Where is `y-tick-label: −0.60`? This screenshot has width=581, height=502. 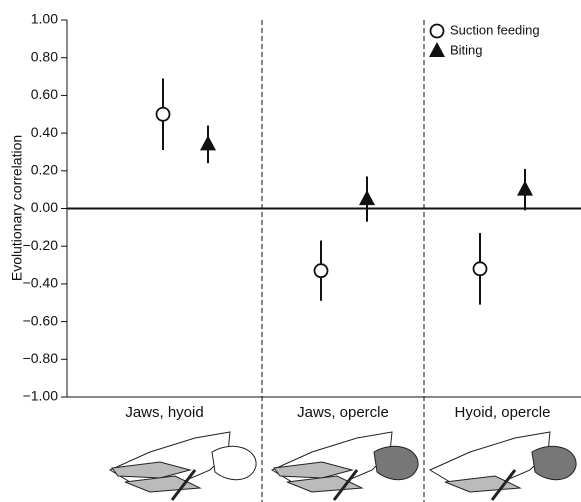
y-tick-label: −0.60 is located at coordinates (41, 320).